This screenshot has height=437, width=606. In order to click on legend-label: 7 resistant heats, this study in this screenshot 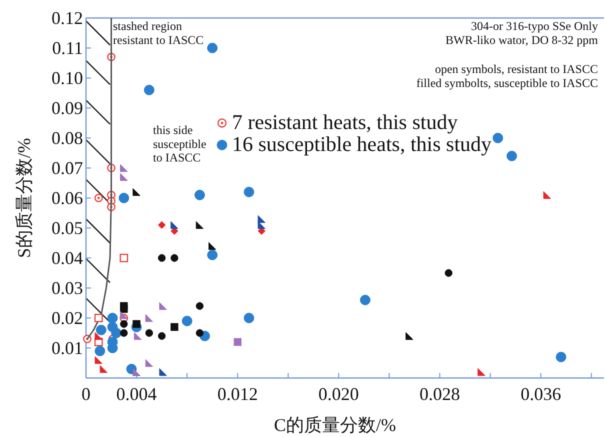, I will do `click(345, 122)`.